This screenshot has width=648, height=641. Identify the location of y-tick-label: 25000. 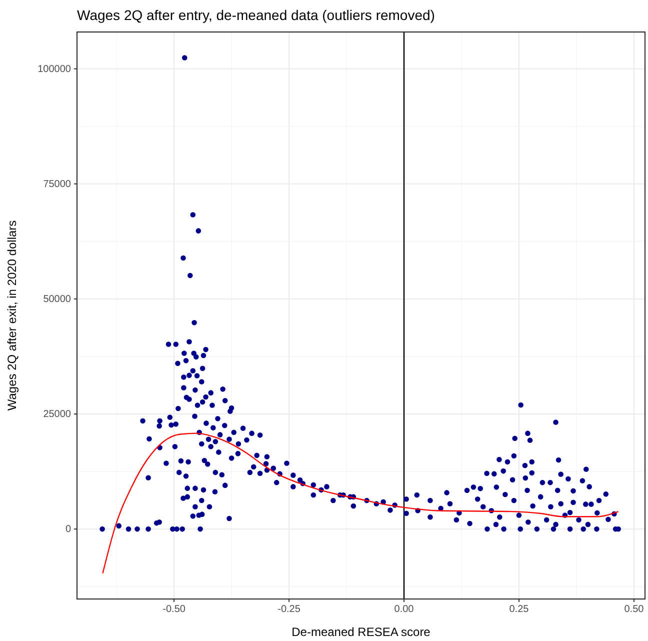
(57, 414).